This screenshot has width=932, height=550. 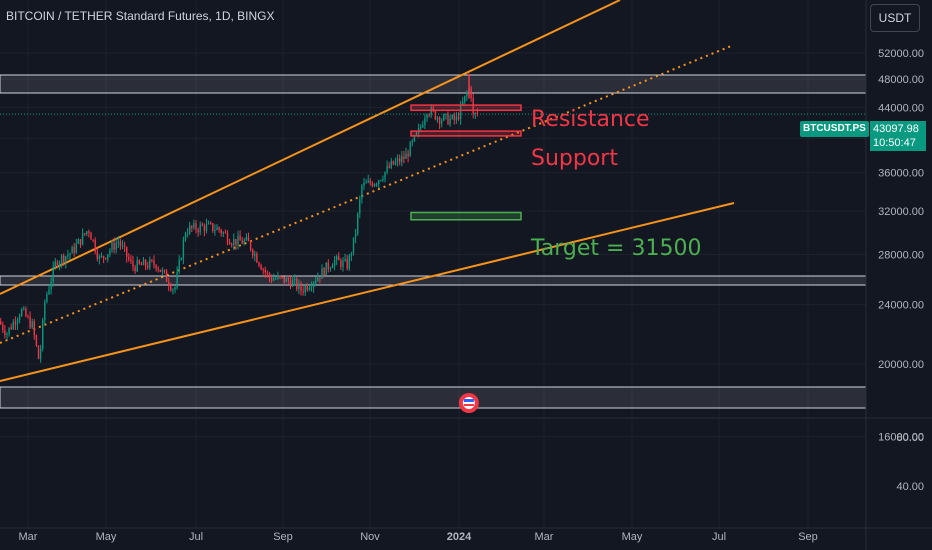 I want to click on last-price: 43097.98, so click(x=896, y=129).